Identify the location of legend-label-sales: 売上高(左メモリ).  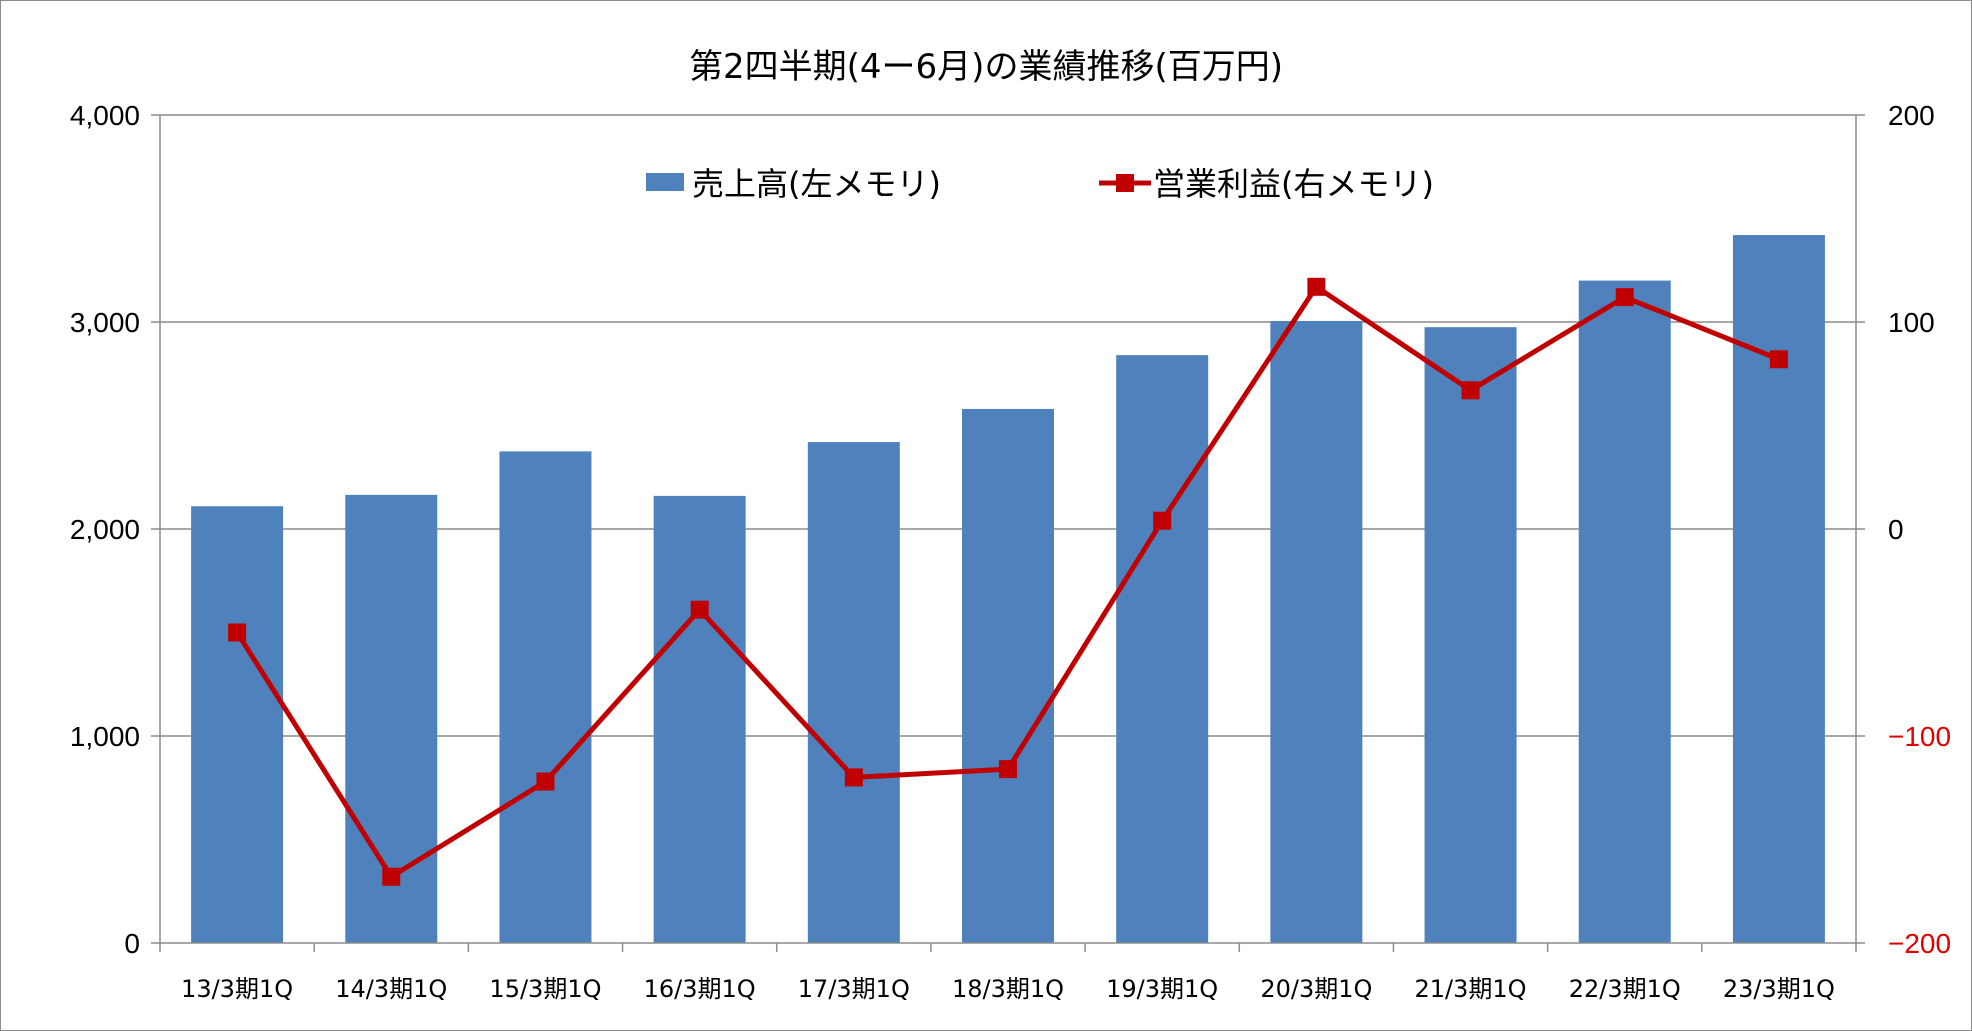
(816, 184).